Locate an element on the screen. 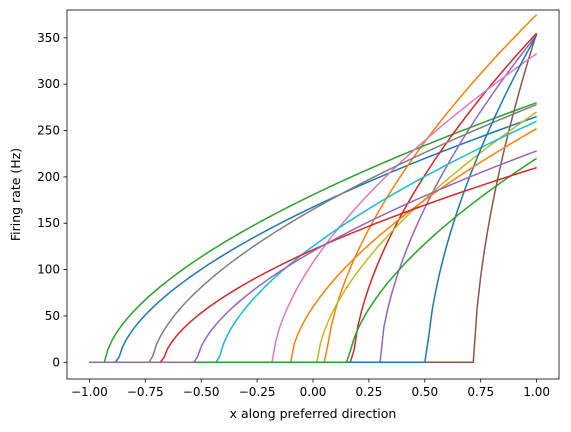 The image size is (571, 432). y-tick-label: 250 is located at coordinates (48, 131).